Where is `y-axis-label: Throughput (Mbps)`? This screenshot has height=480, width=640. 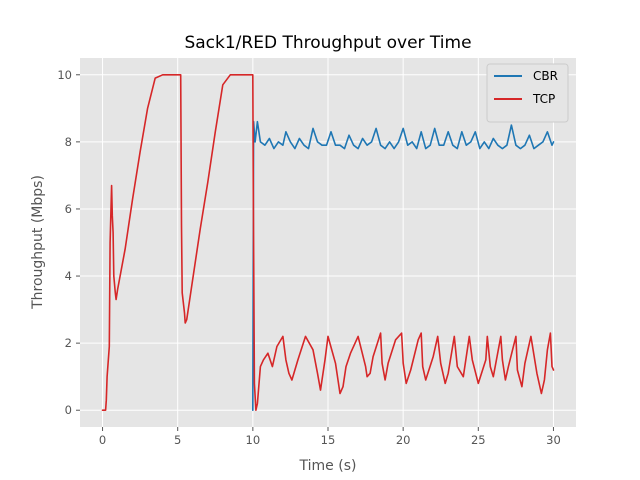
y-axis-label: Throughput (Mbps) is located at coordinates (38, 242).